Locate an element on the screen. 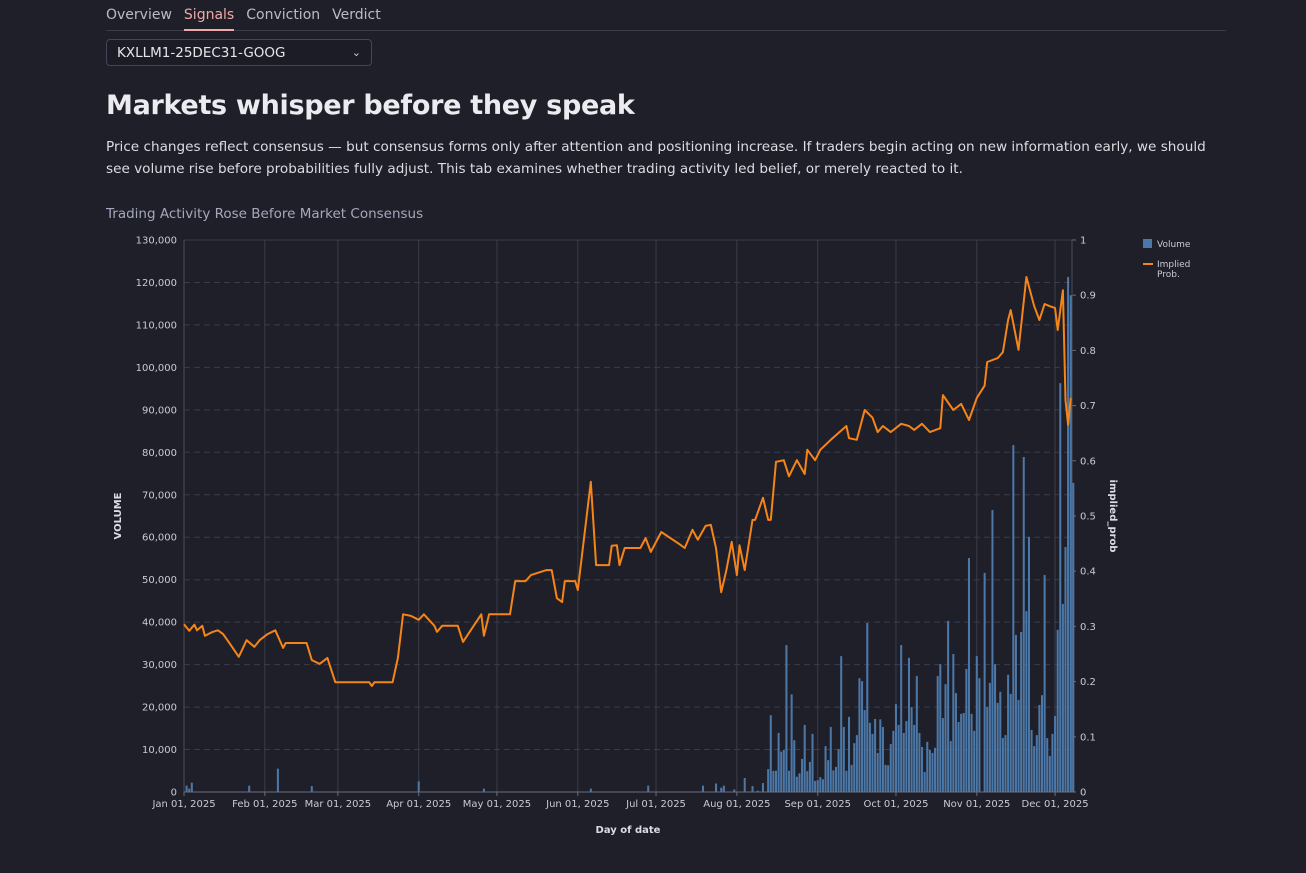 The height and width of the screenshot is (873, 1306). y-tick-label: 80,000 is located at coordinates (159, 453).